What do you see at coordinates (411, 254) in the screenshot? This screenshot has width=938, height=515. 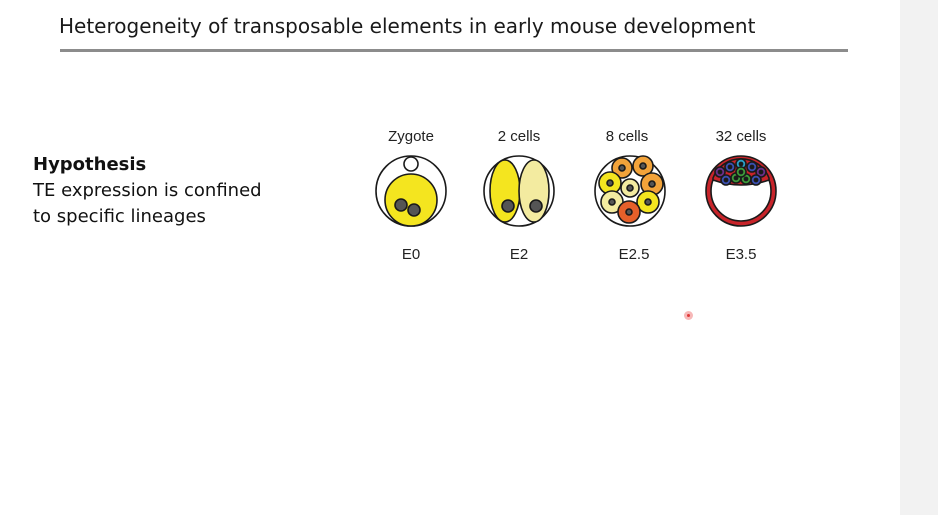 I see `stage-day-e0: E0` at bounding box center [411, 254].